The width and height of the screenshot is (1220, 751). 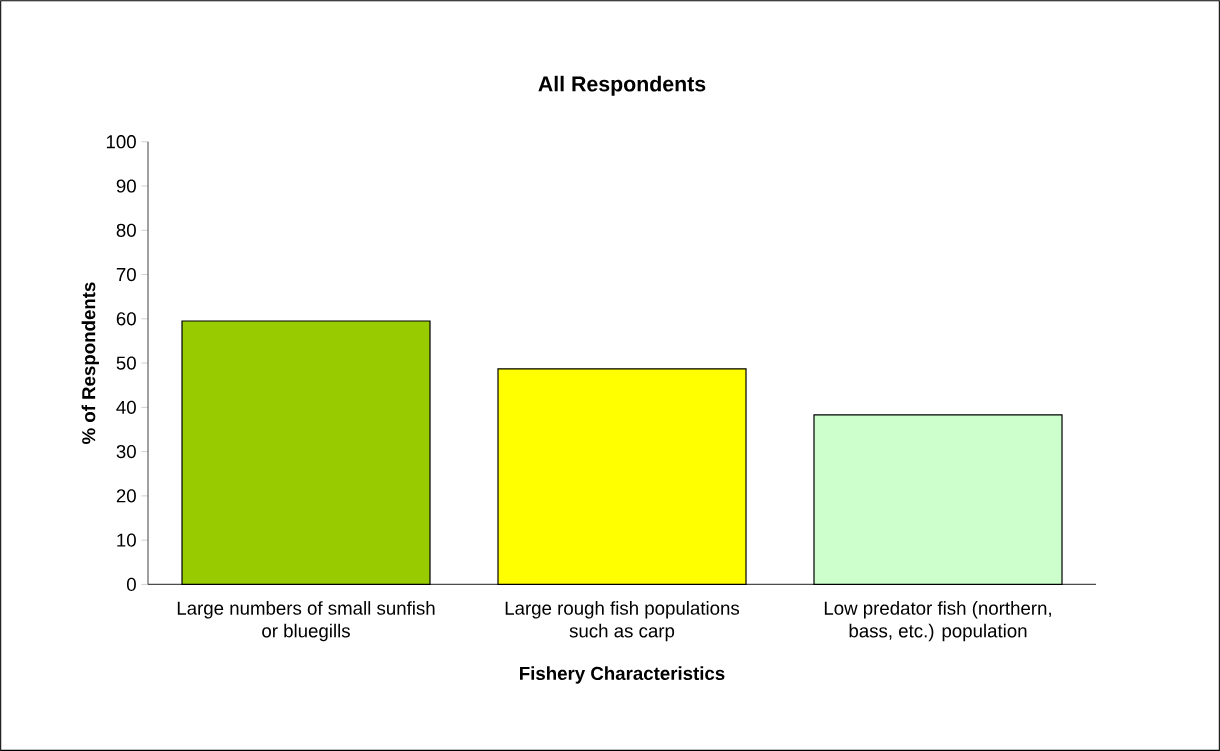 What do you see at coordinates (622, 85) in the screenshot?
I see `chart-title: All Respondents` at bounding box center [622, 85].